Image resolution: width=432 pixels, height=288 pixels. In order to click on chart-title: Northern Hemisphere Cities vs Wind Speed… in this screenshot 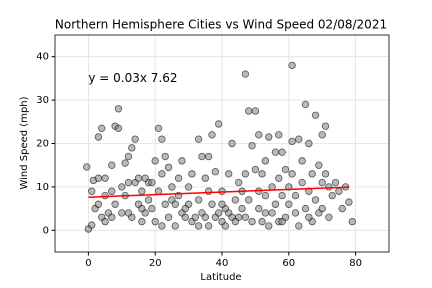, I will do `click(221, 25)`.